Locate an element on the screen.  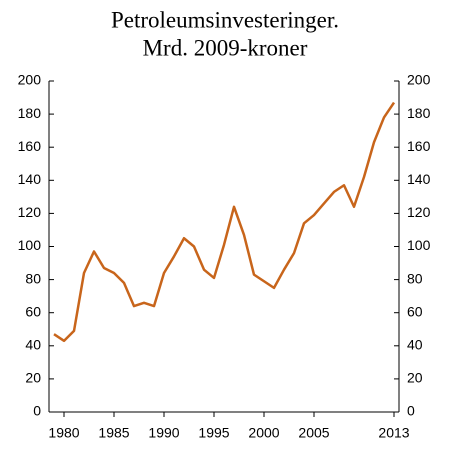
y-tick-label: 160 is located at coordinates (30, 146).